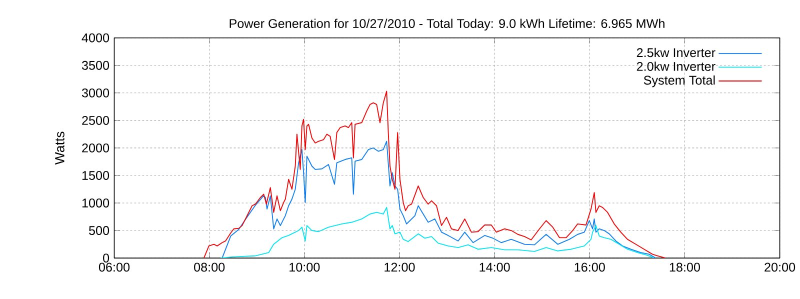  Describe the element at coordinates (96, 65) in the screenshot. I see `y-tick-label: 3500` at that location.